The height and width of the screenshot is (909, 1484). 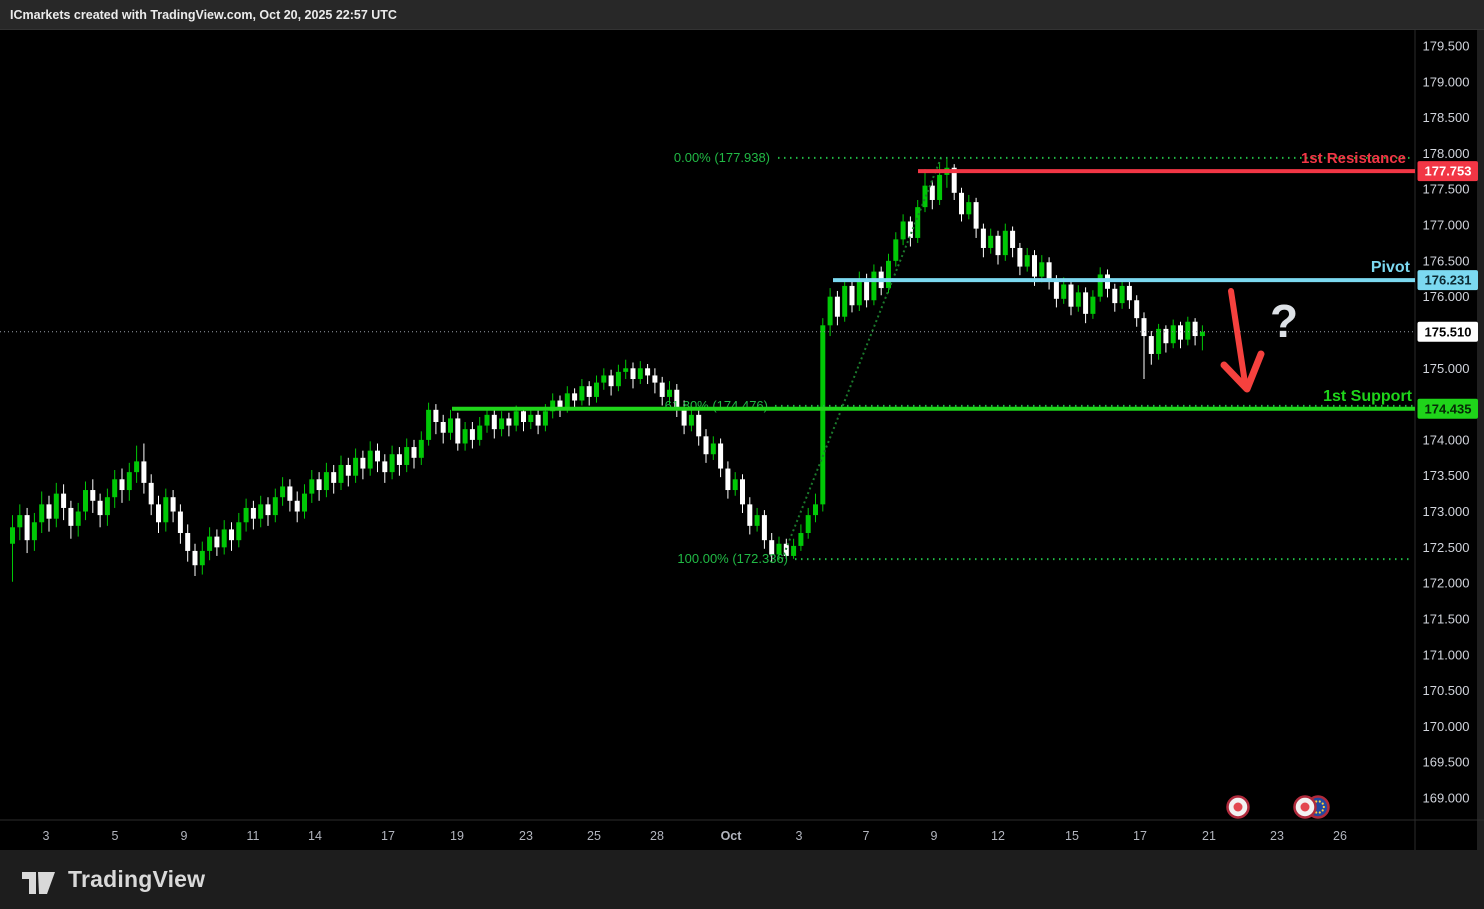 What do you see at coordinates (39, 880) in the screenshot?
I see `tradingview-logo-icon` at bounding box center [39, 880].